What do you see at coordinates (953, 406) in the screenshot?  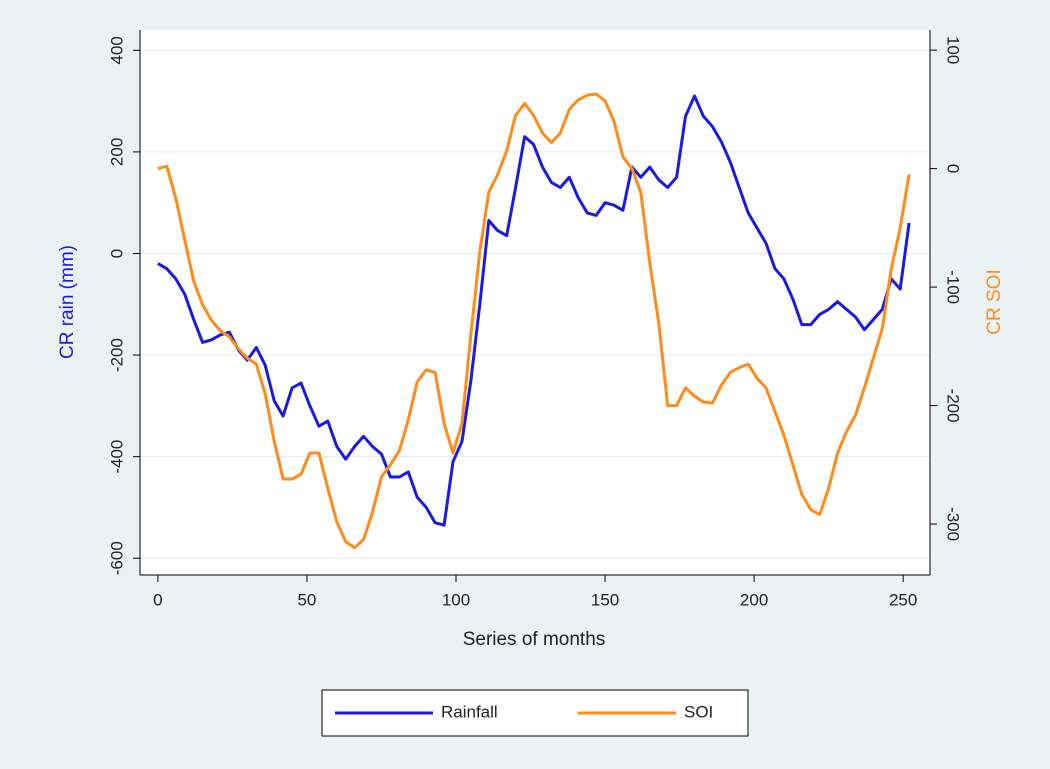 I see `y2-tick-label: -200` at bounding box center [953, 406].